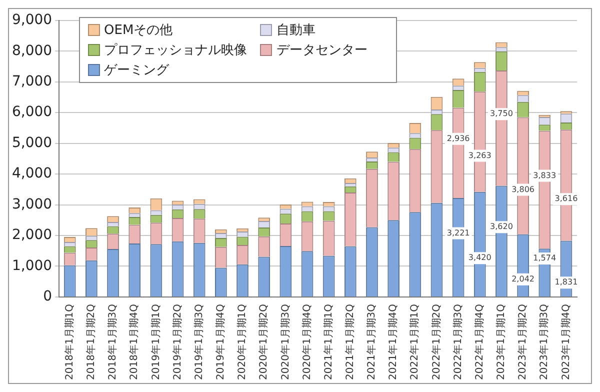  What do you see at coordinates (242, 342) in the screenshot?
I see `x-tick-label: 2020年1月期1Q` at bounding box center [242, 342].